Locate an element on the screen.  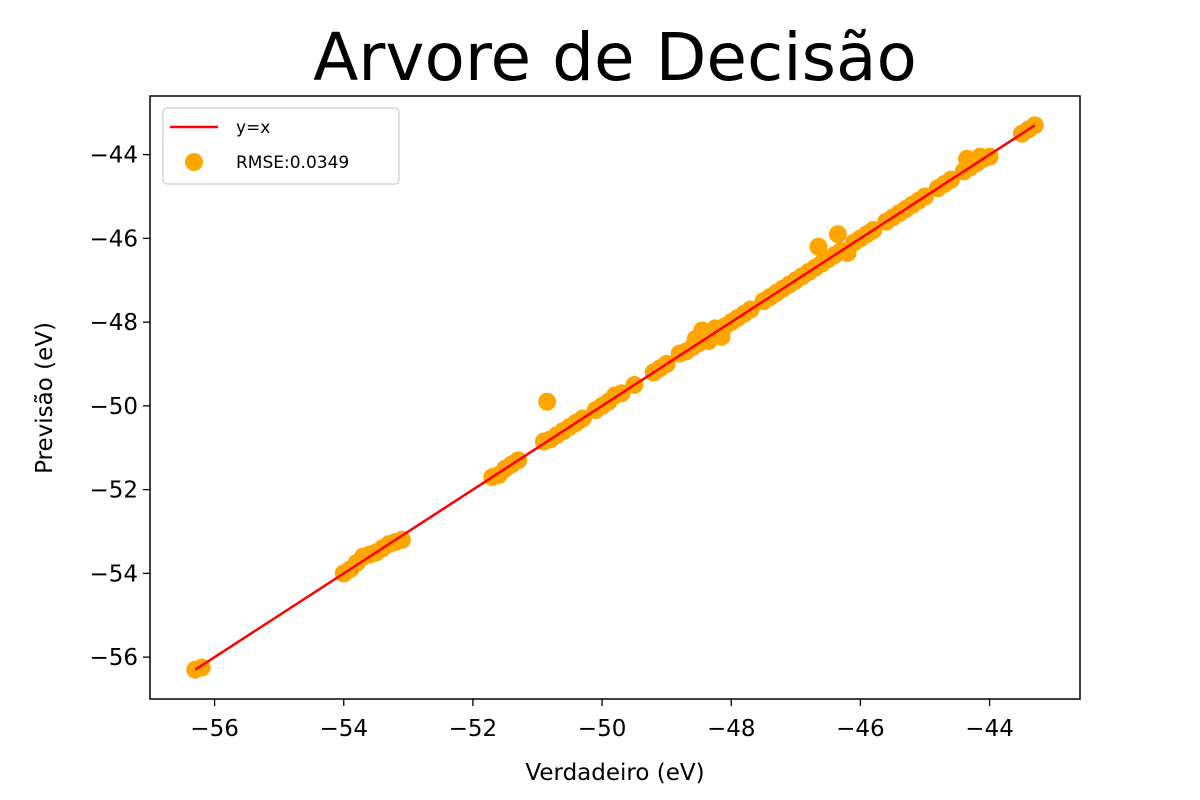
x-tick-label: −56 is located at coordinates (214, 729).